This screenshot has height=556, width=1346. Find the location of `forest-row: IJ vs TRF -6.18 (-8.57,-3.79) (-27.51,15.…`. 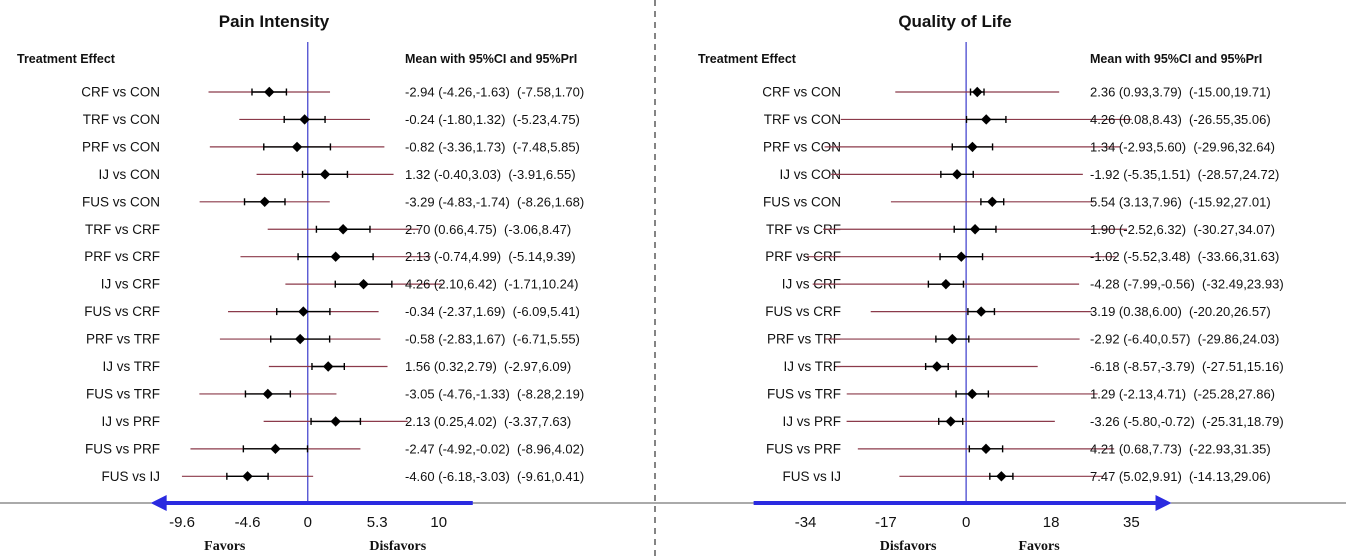

forest-row: IJ vs TRF -6.18 (-8.57,-3.79) (-27.51,15.… is located at coordinates (1033, 366).